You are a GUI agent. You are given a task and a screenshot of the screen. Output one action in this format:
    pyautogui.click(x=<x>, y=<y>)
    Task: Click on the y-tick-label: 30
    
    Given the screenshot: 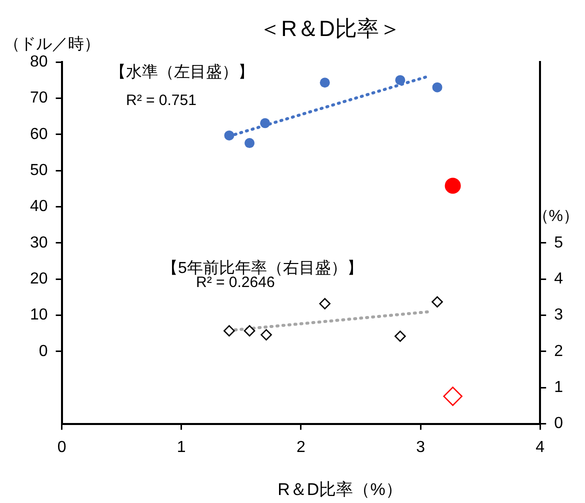 What is the action you would take?
    pyautogui.click(x=39, y=243)
    